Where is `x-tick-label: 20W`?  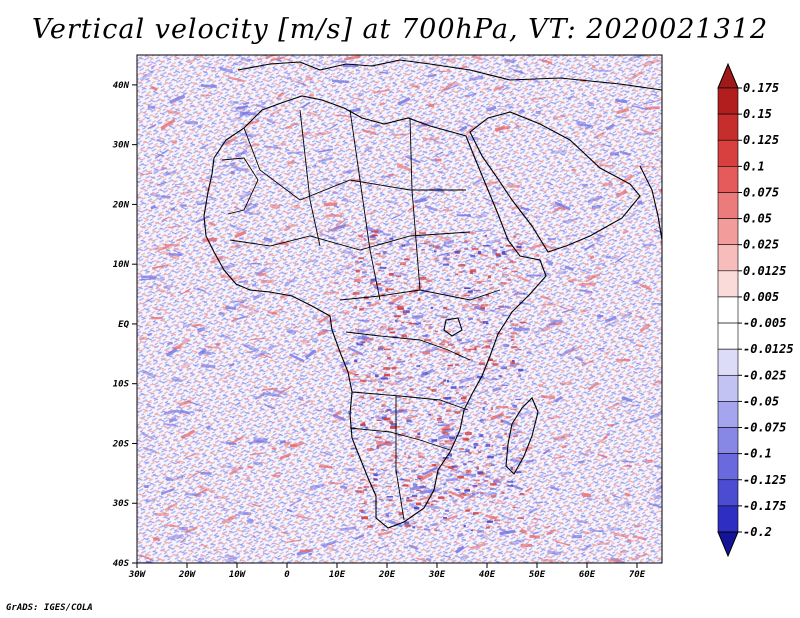 x-tick-label: 20W is located at coordinates (187, 575).